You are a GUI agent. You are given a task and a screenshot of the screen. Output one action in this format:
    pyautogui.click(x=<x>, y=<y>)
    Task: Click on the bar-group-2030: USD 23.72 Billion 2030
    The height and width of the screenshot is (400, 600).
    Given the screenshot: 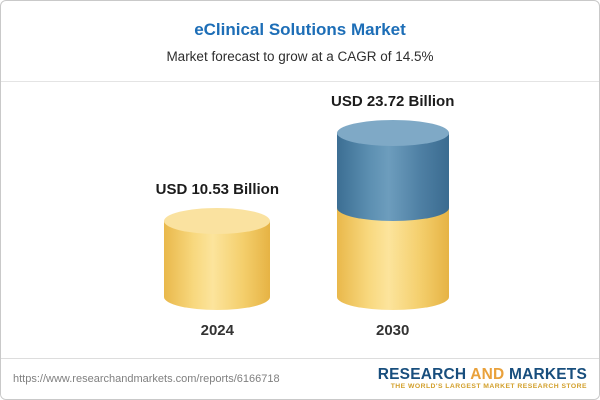 What is the action you would take?
    pyautogui.click(x=392, y=216)
    